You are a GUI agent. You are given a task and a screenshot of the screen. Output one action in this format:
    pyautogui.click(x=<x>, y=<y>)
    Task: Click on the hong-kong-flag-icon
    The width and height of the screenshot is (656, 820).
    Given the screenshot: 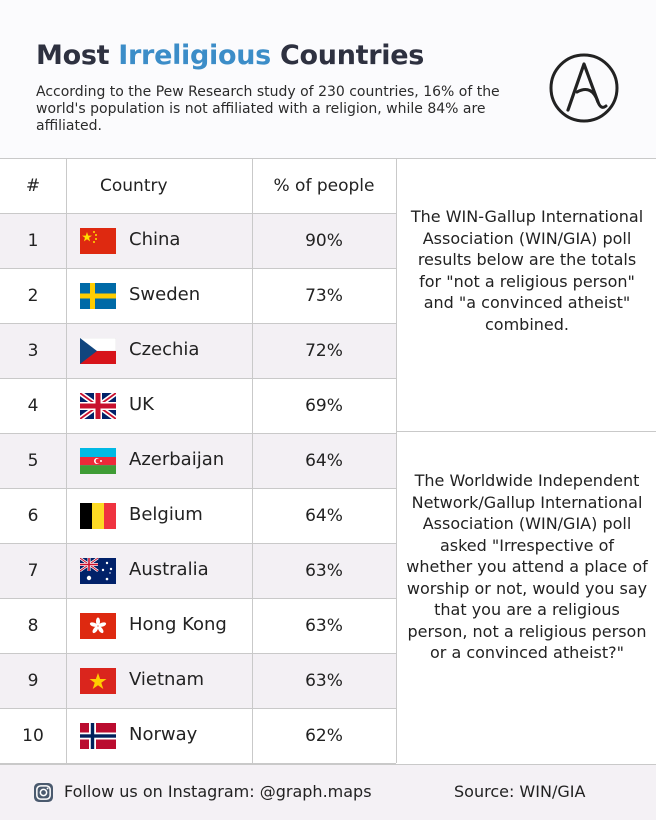 What is the action you would take?
    pyautogui.click(x=98, y=626)
    